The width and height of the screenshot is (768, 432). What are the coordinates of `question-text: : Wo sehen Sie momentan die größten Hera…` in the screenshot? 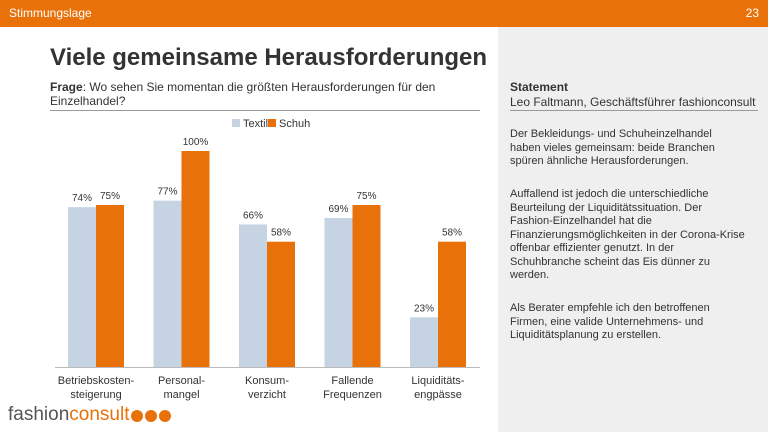 It's located at (243, 94).